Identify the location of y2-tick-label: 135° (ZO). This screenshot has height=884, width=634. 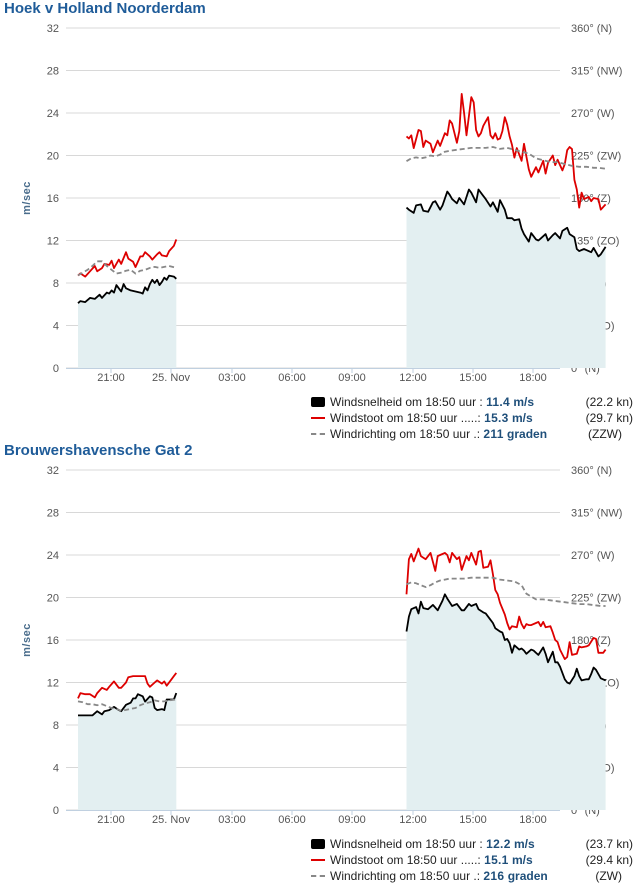
(595, 242).